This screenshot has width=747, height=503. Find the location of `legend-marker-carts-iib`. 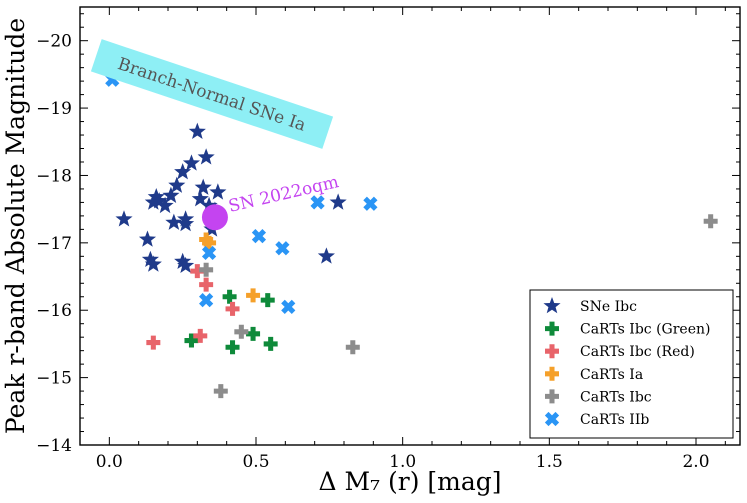

legend-marker-carts-iib is located at coordinates (552, 419).